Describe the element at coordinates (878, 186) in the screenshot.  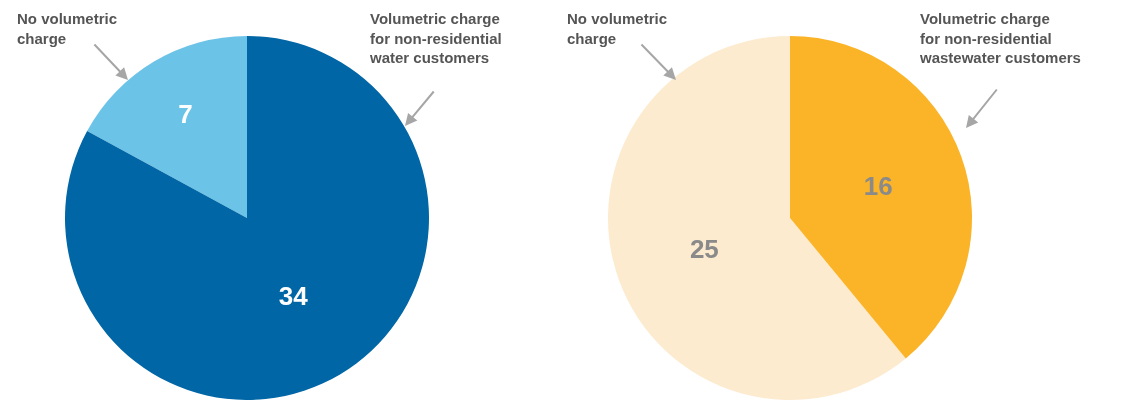
I see `data-label: 16` at that location.